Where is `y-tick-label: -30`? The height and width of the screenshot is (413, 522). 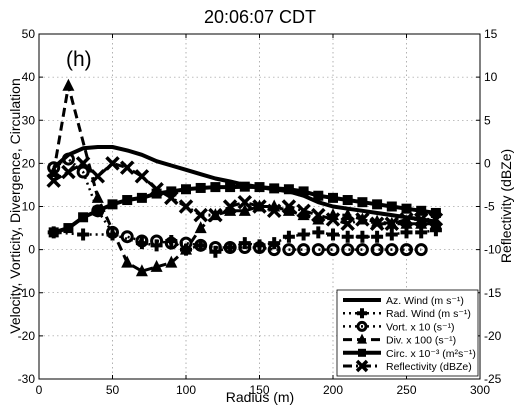 y-tick-label: -30 is located at coordinates (27, 379).